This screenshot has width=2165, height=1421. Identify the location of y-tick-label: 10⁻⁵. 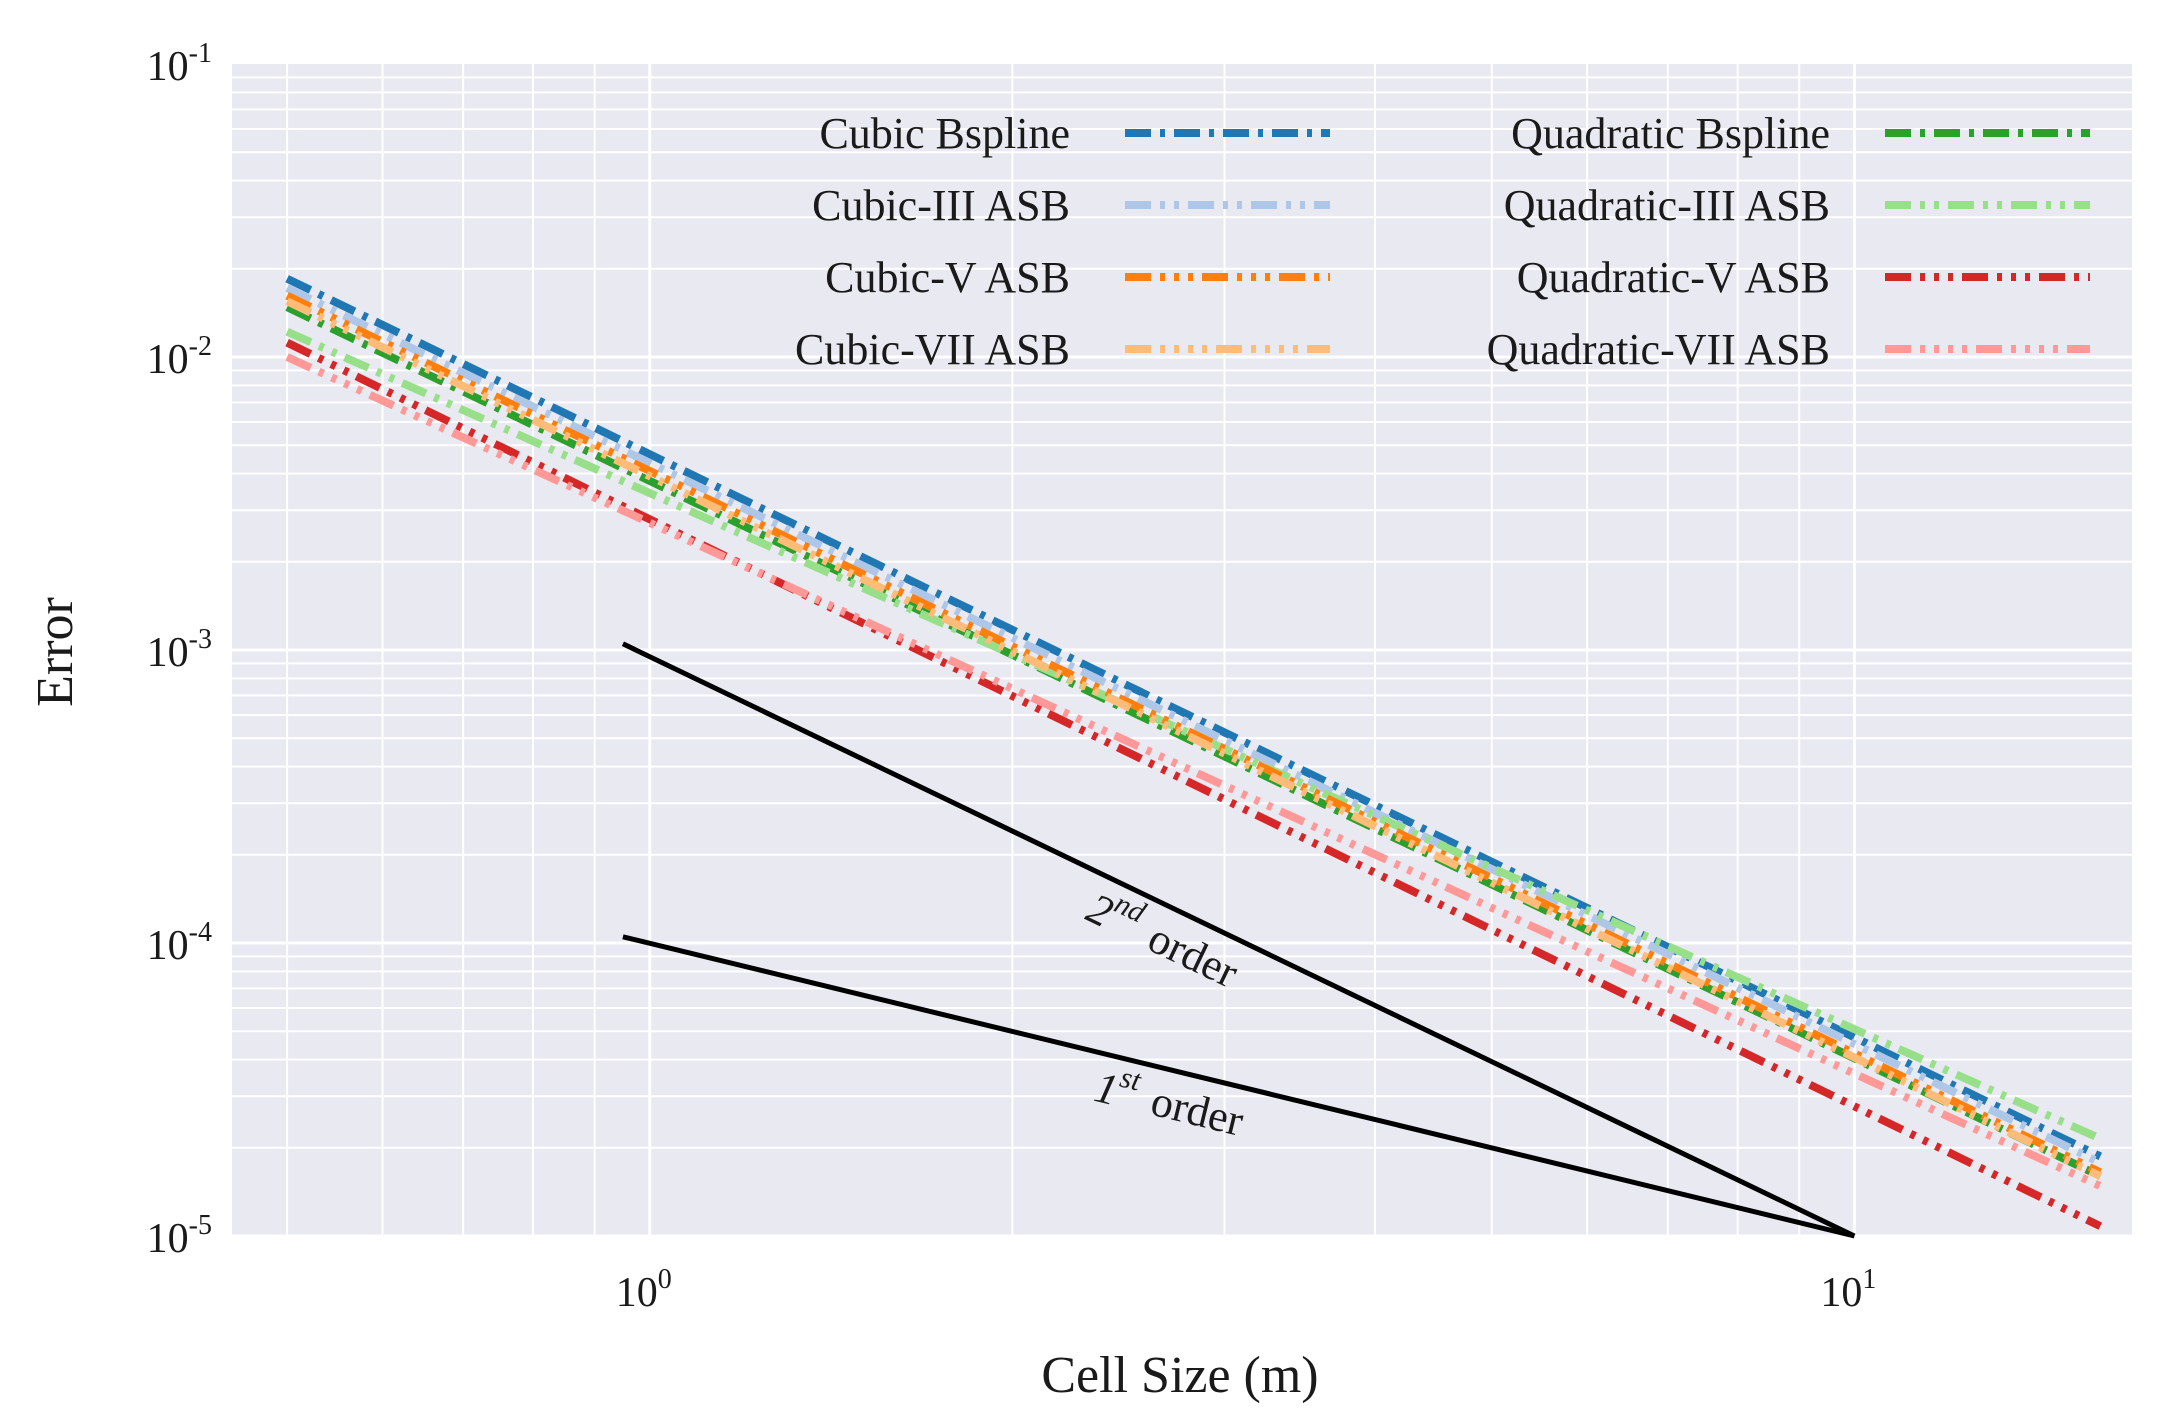
(179, 1236).